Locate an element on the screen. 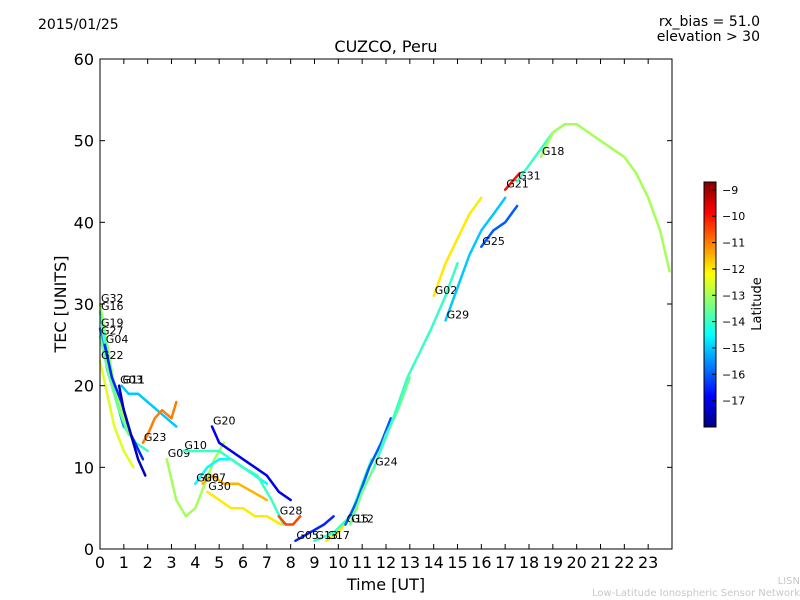 The height and width of the screenshot is (600, 800). x-tick-label: 22 is located at coordinates (624, 562).